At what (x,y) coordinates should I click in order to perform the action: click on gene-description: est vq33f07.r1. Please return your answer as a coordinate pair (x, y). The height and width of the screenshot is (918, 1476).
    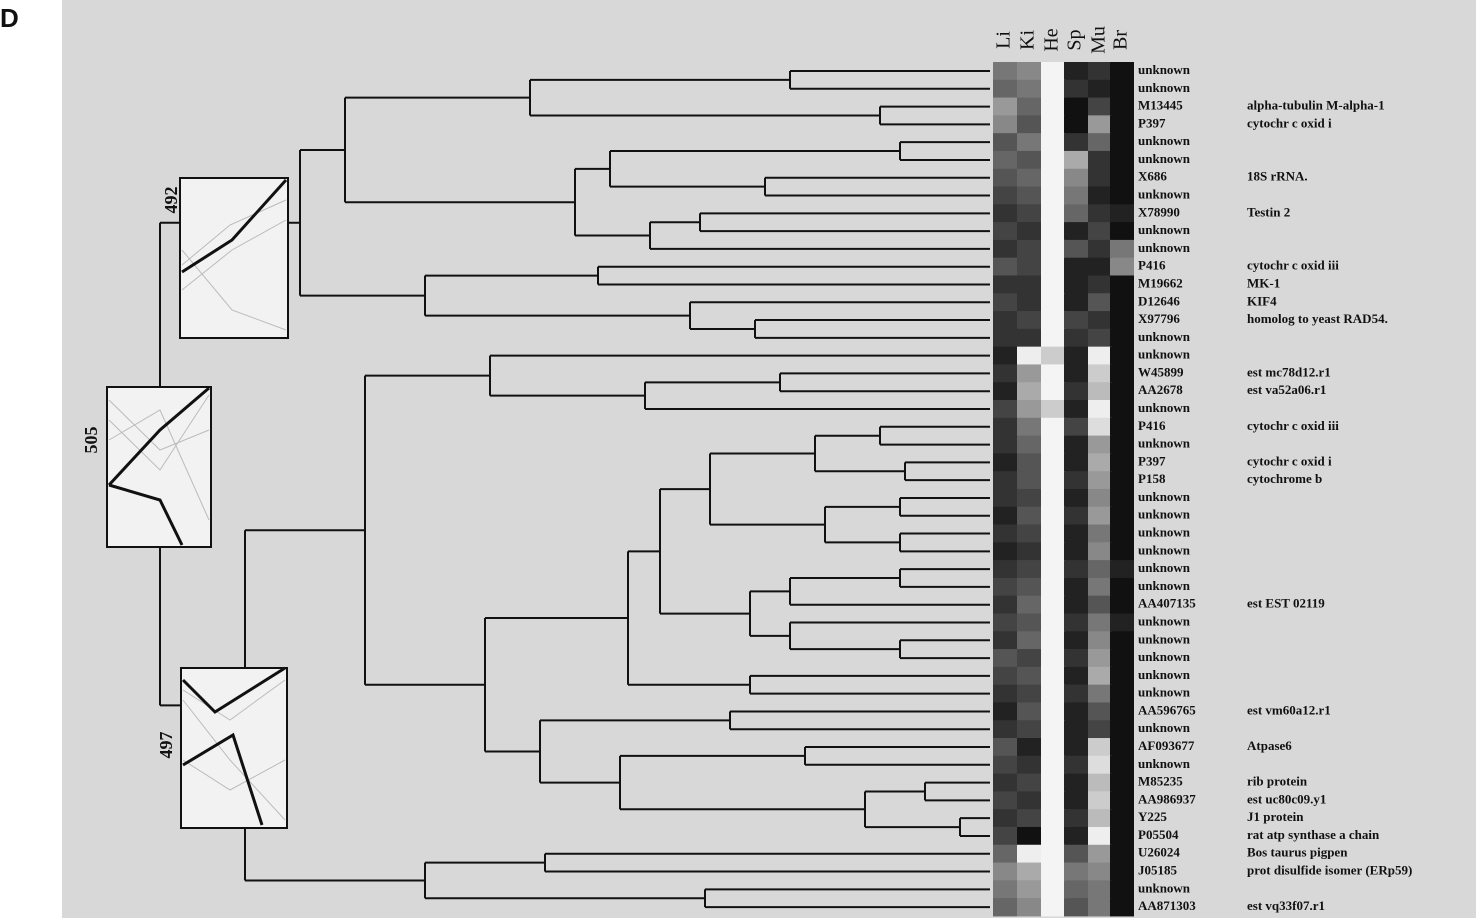
    Looking at the image, I should click on (1286, 905).